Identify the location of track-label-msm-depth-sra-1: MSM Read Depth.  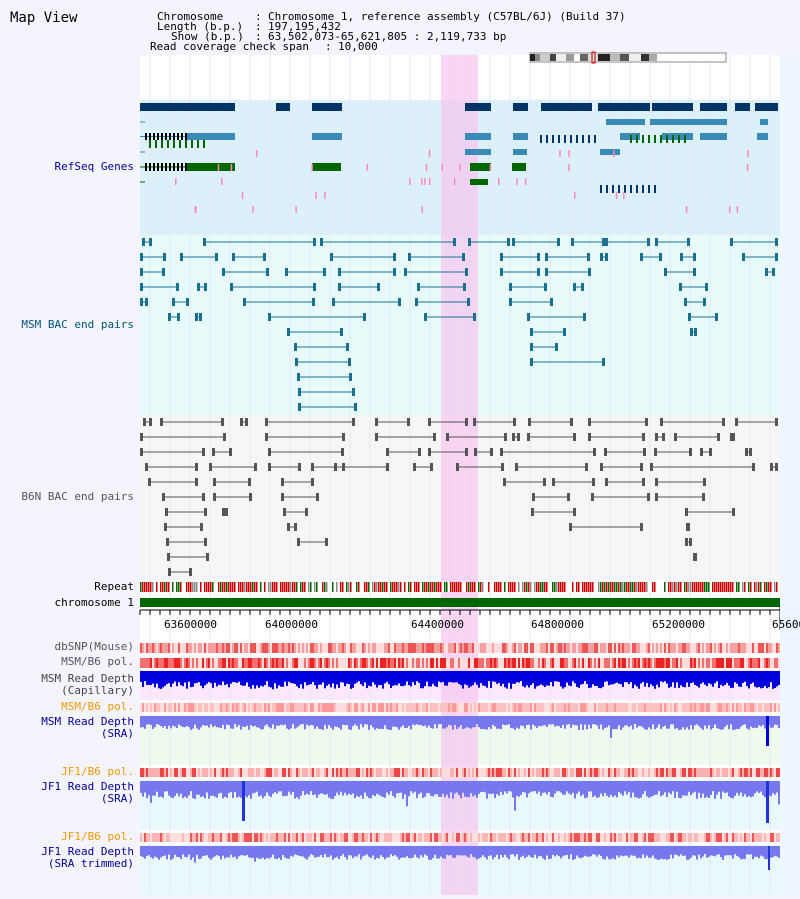
(87, 721).